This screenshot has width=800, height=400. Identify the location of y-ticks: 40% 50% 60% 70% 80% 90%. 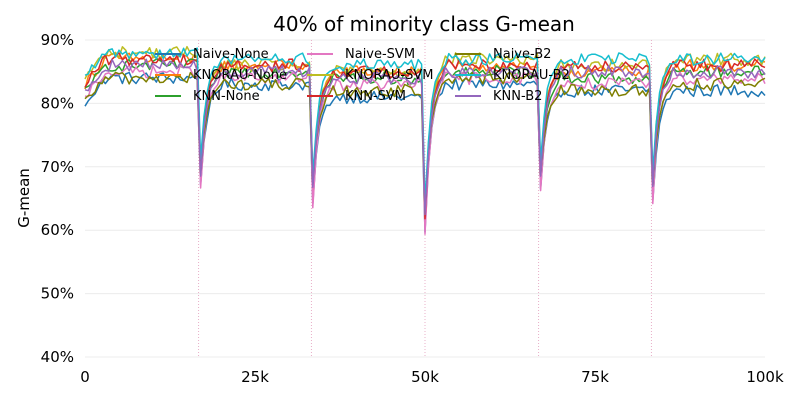
(57, 198).